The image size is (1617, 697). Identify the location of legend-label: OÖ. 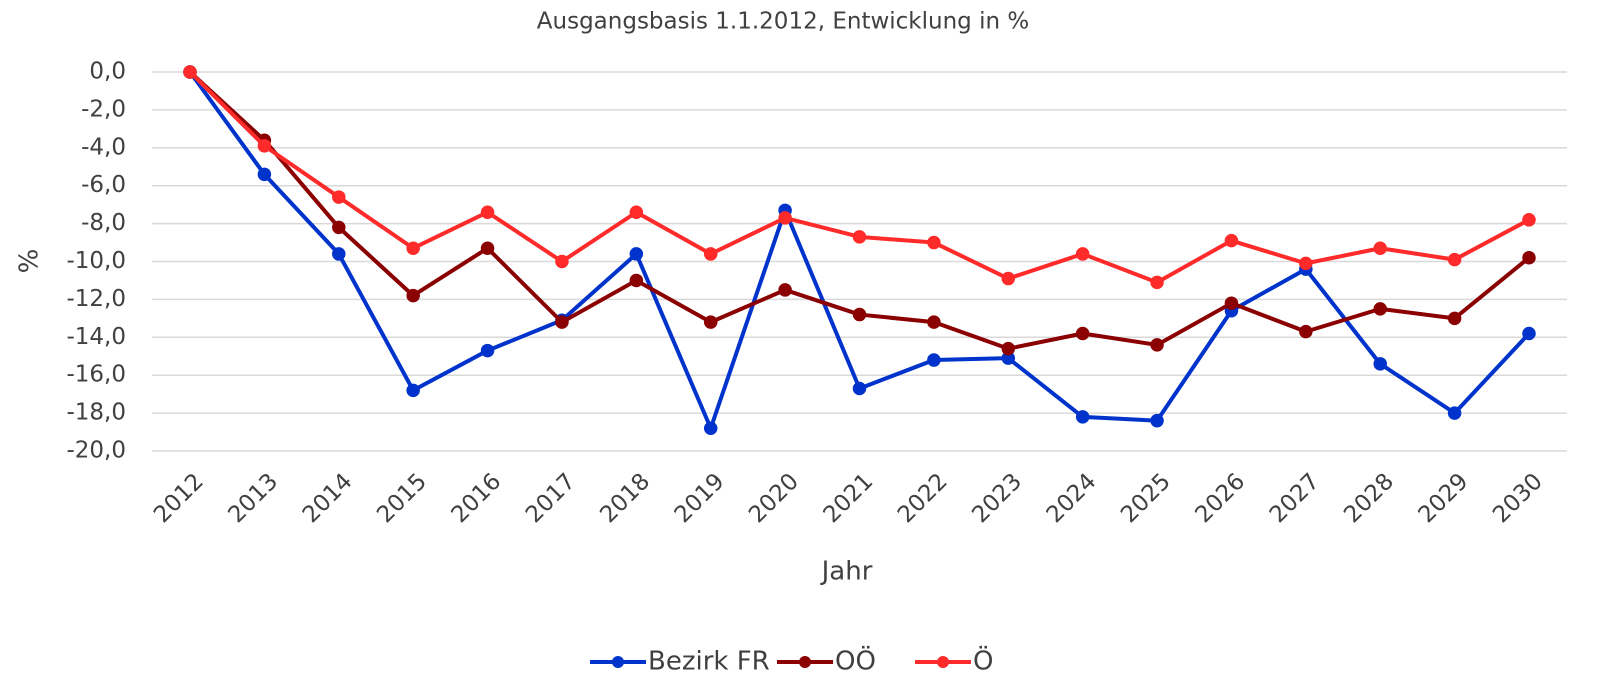
(855, 661).